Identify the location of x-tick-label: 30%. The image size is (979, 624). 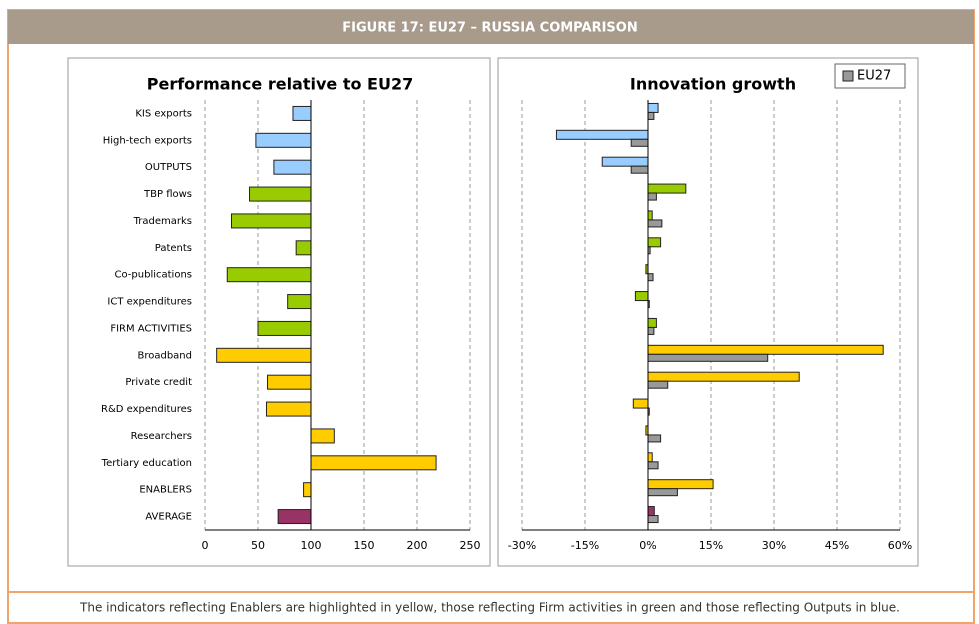
(774, 545).